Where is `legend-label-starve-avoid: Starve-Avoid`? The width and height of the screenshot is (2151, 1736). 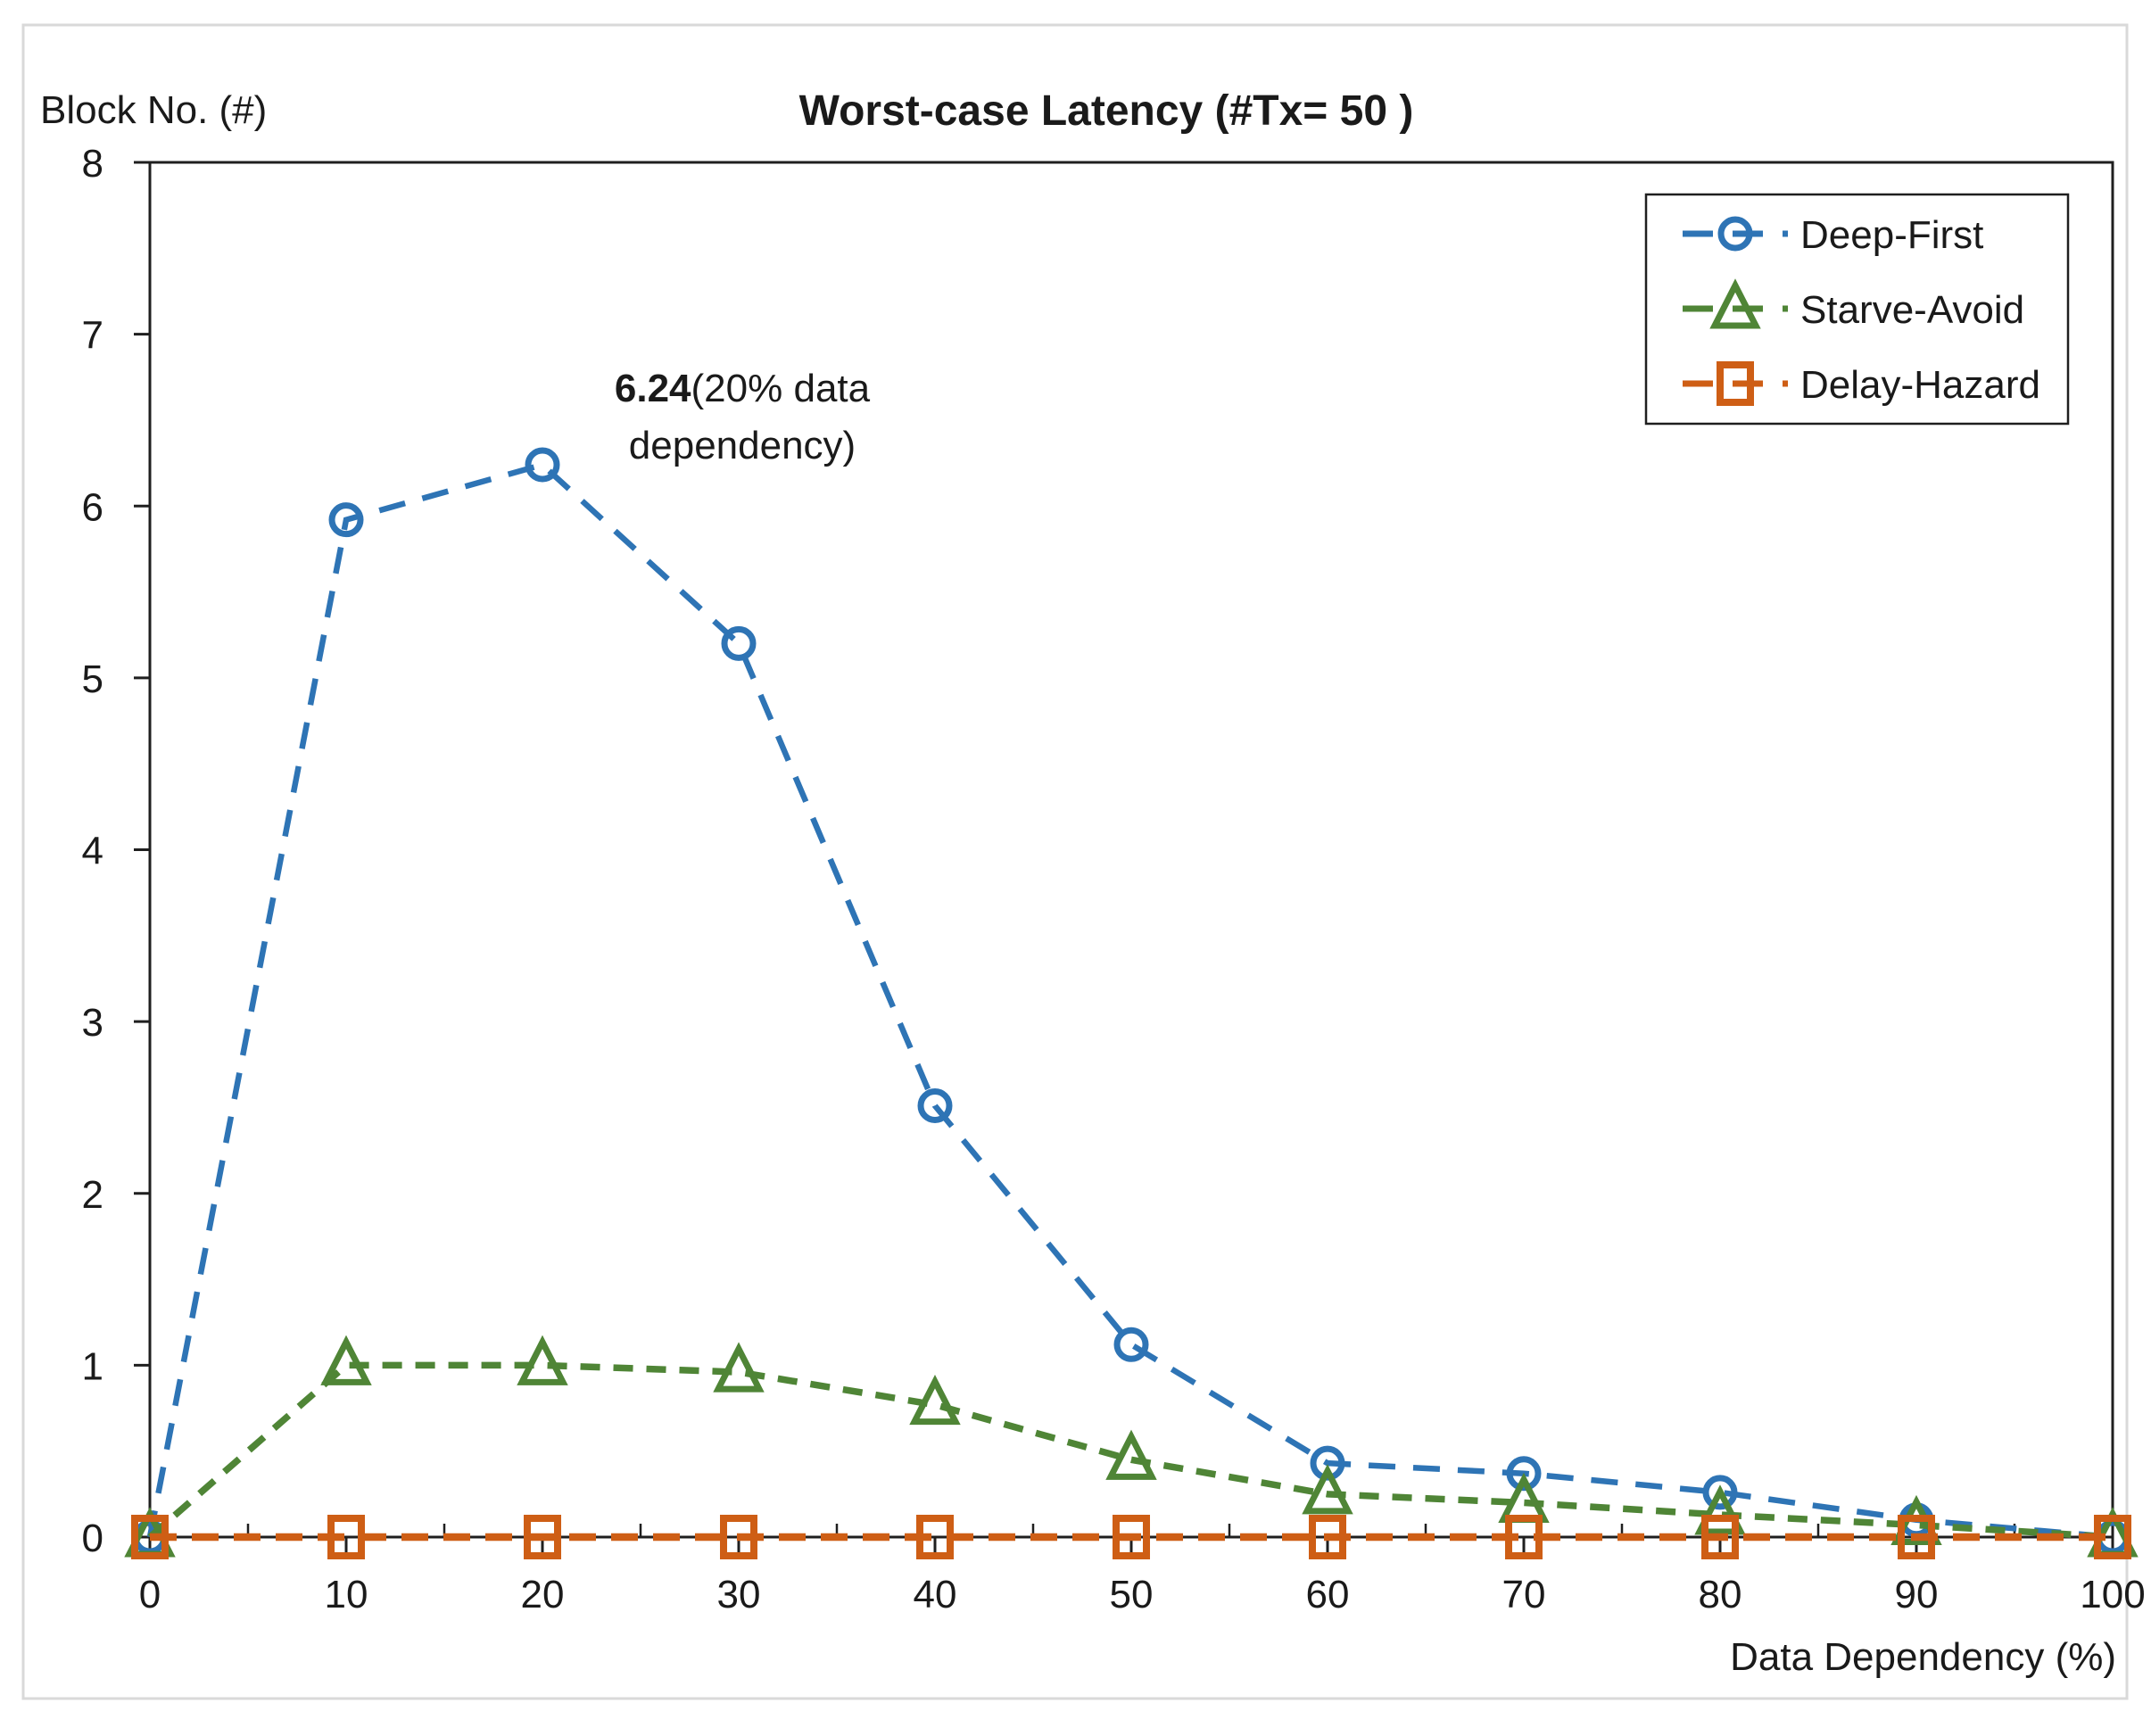
legend-label-starve-avoid: Starve-Avoid is located at coordinates (1912, 310).